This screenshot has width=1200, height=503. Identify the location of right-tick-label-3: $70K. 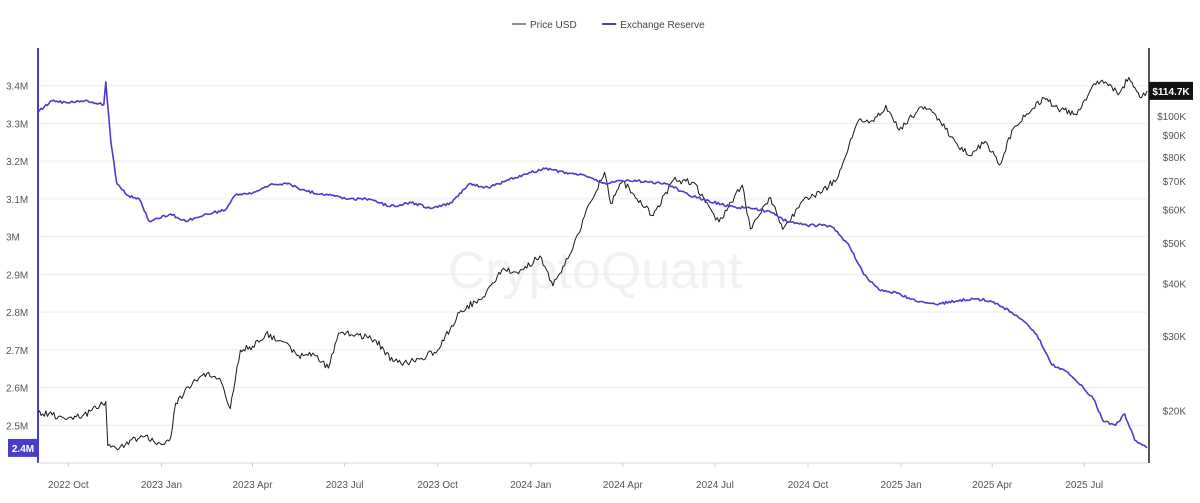
(1175, 182).